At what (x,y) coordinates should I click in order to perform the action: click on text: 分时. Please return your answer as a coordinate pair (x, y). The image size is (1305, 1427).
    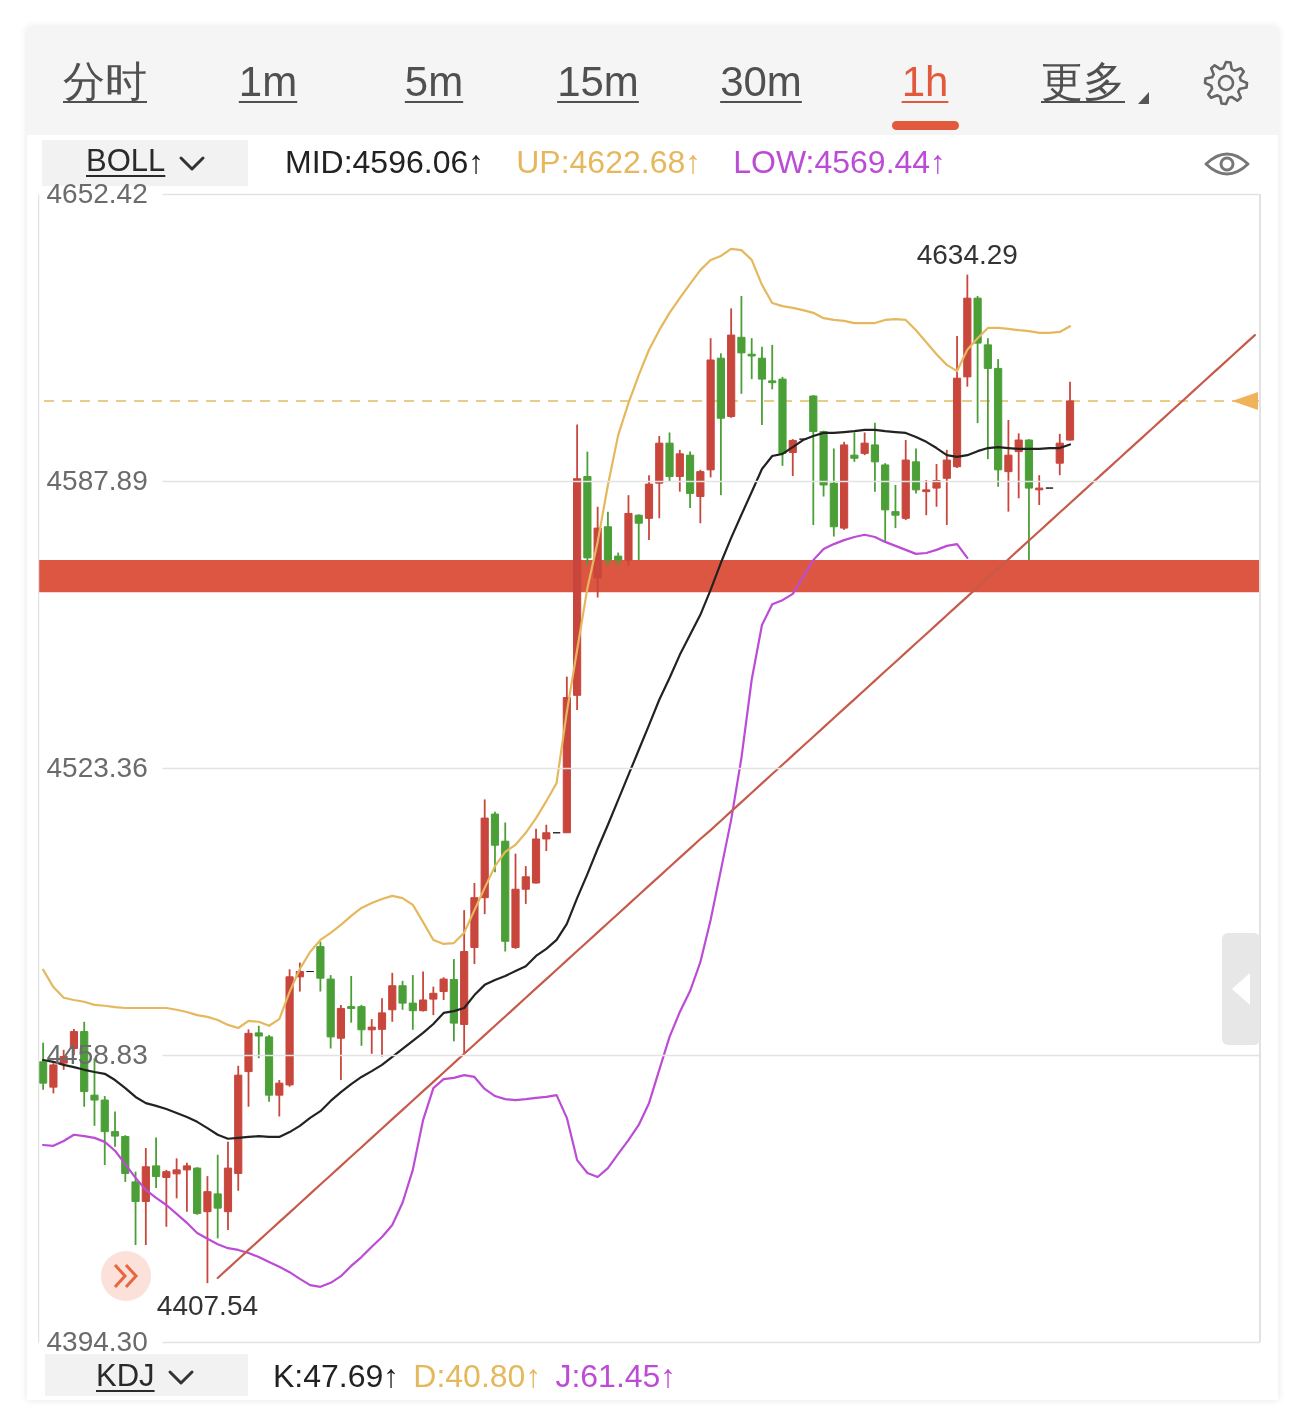
    Looking at the image, I should click on (105, 82).